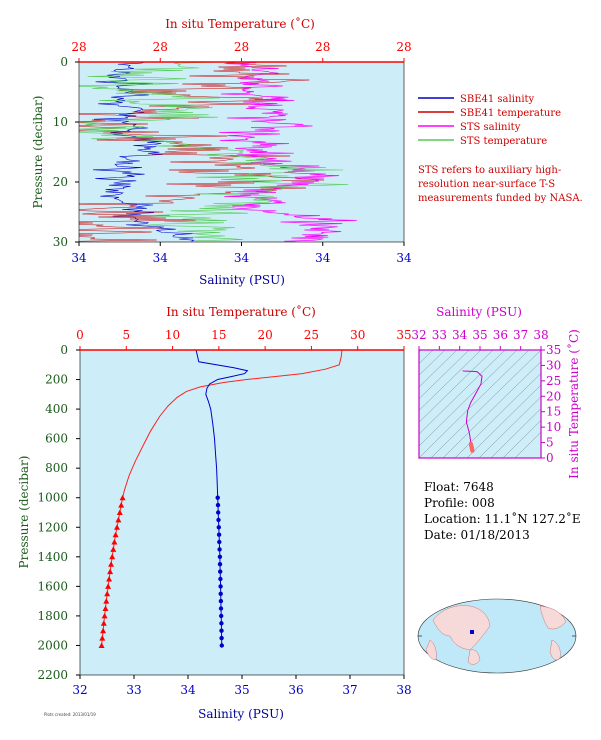  Describe the element at coordinates (497, 99) in the screenshot. I see `legend-label-0: SBE41 salinity` at that location.